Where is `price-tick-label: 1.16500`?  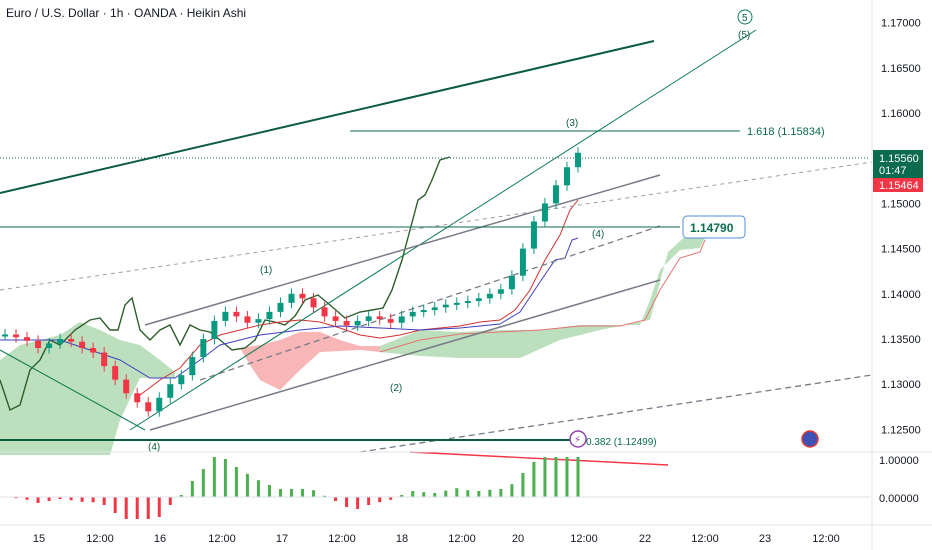
price-tick-label: 1.16500 is located at coordinates (901, 69).